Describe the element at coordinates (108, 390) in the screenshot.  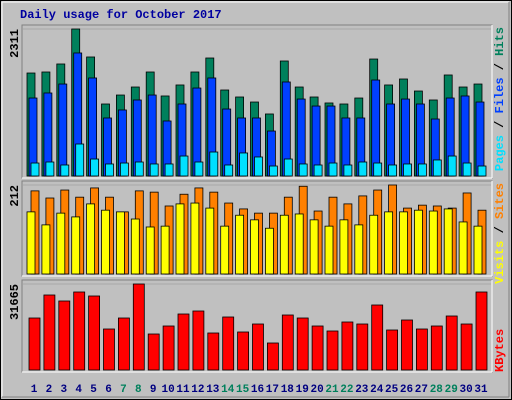
I see `x-tick-label: 6` at that location.